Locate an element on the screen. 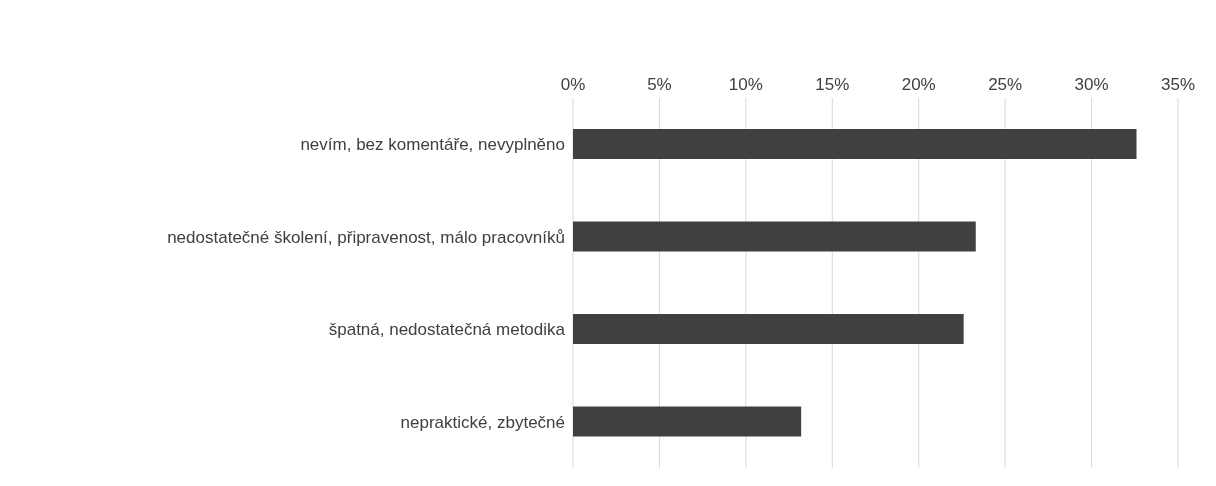 The height and width of the screenshot is (486, 1216). x-tick-label: 25% is located at coordinates (1005, 84).